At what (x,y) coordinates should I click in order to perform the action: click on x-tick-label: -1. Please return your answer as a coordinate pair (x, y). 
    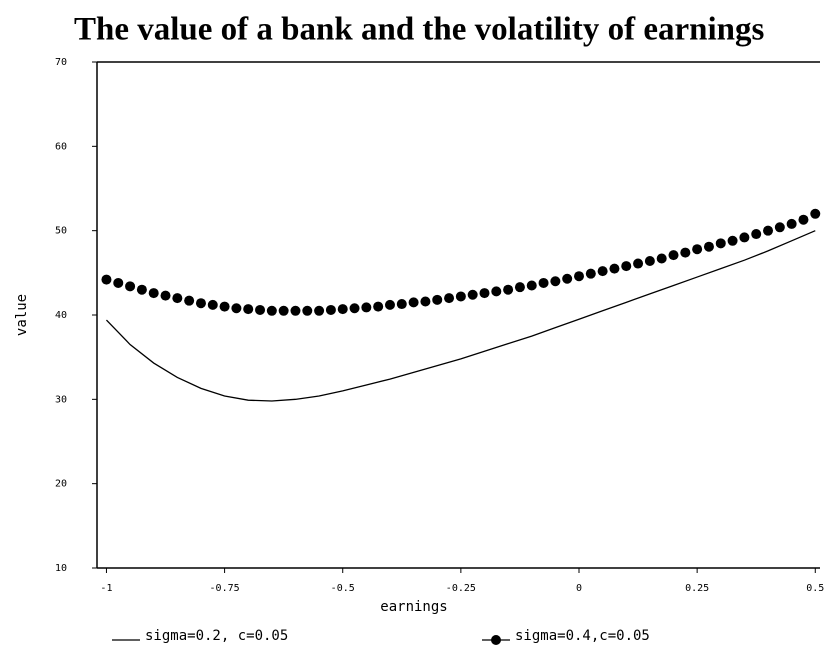
    Looking at the image, I should click on (106, 588).